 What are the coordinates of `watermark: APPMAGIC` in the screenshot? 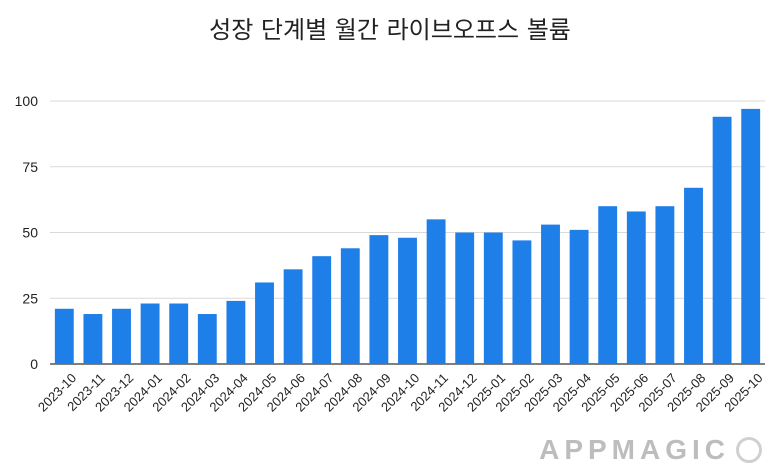 It's located at (650, 450).